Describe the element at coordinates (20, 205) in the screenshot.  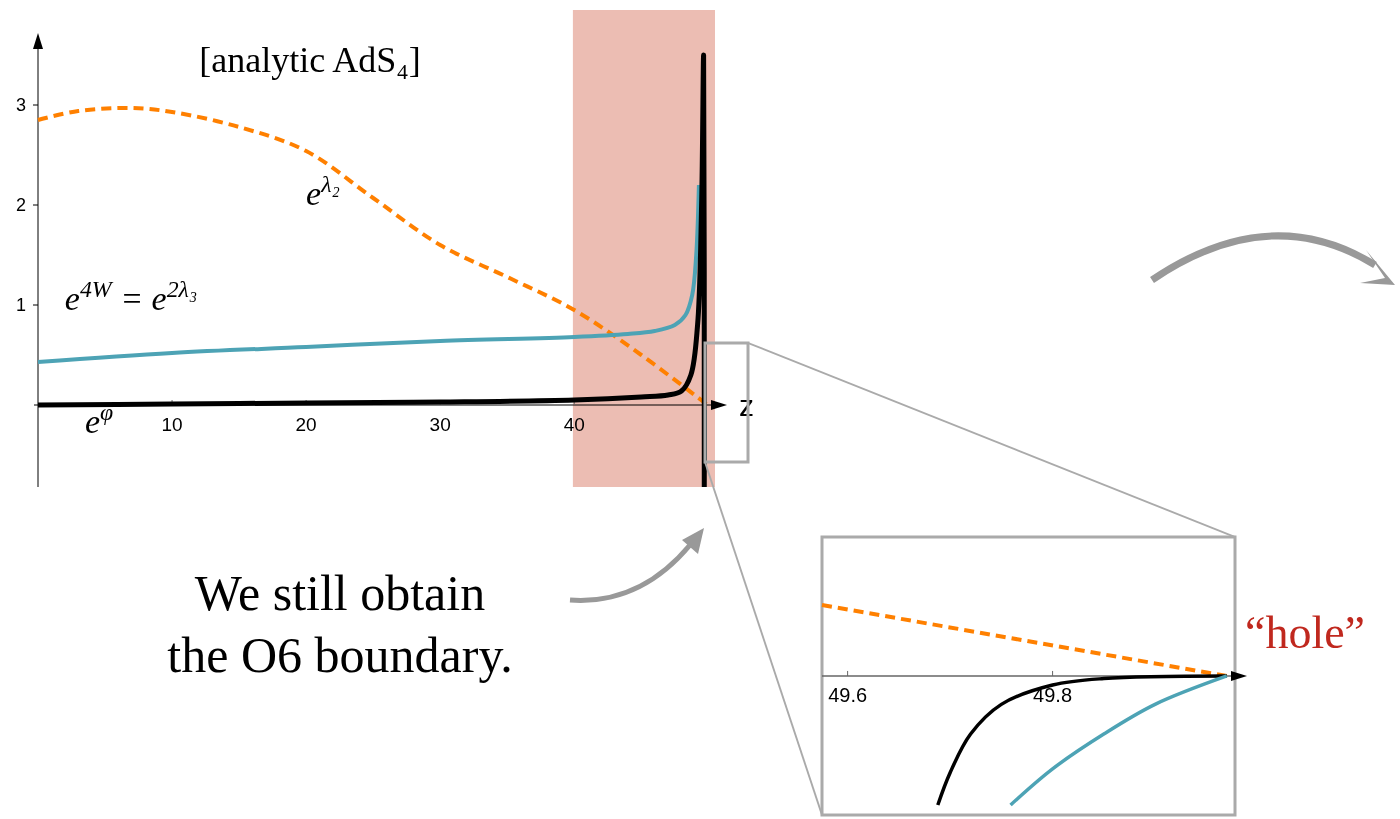
I see `y-tick-label: 2` at that location.